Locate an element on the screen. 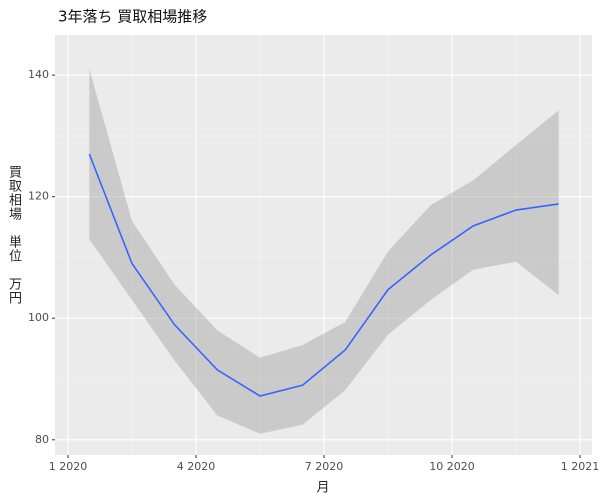  y-tick-label: 100 is located at coordinates (38, 317).